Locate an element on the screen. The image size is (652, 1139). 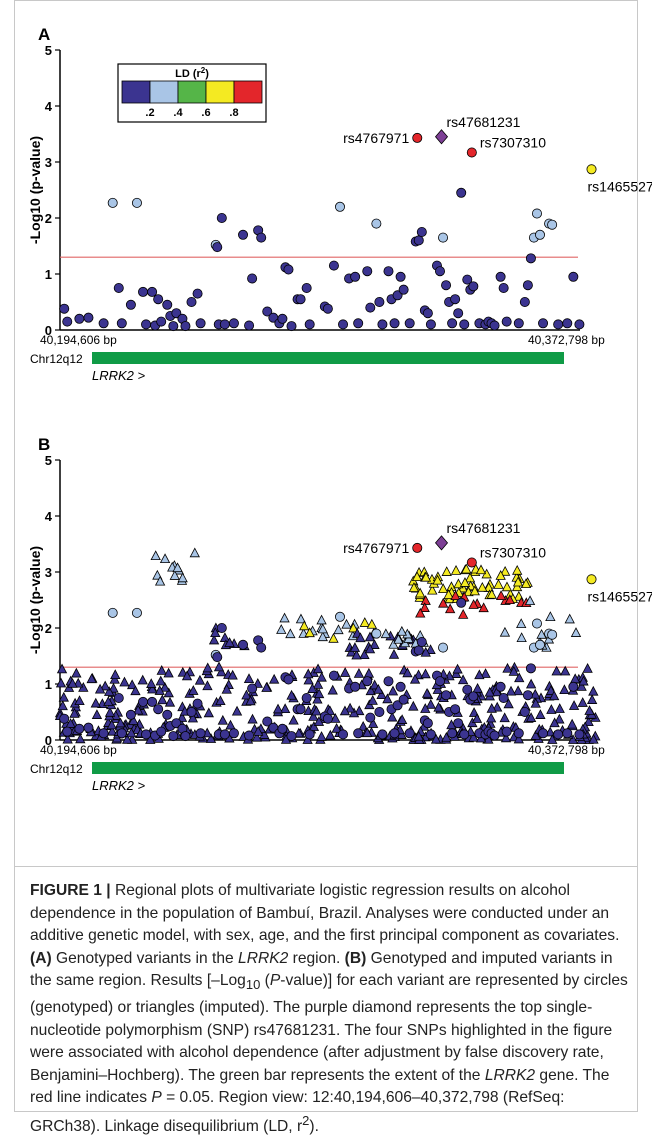
caption-b-text-6: ). is located at coordinates (314, 1127).